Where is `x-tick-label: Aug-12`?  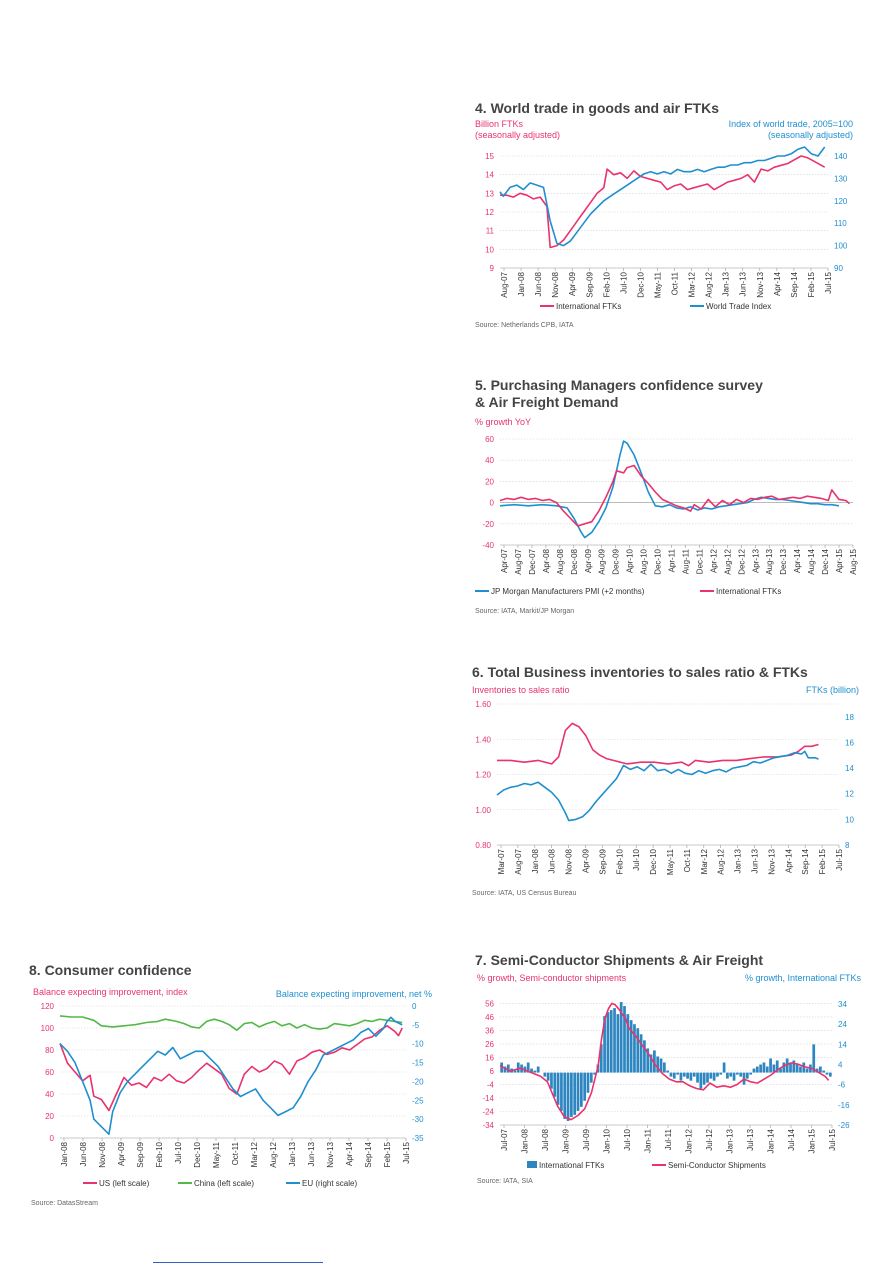
x-tick-label: Aug-12 is located at coordinates (709, 284).